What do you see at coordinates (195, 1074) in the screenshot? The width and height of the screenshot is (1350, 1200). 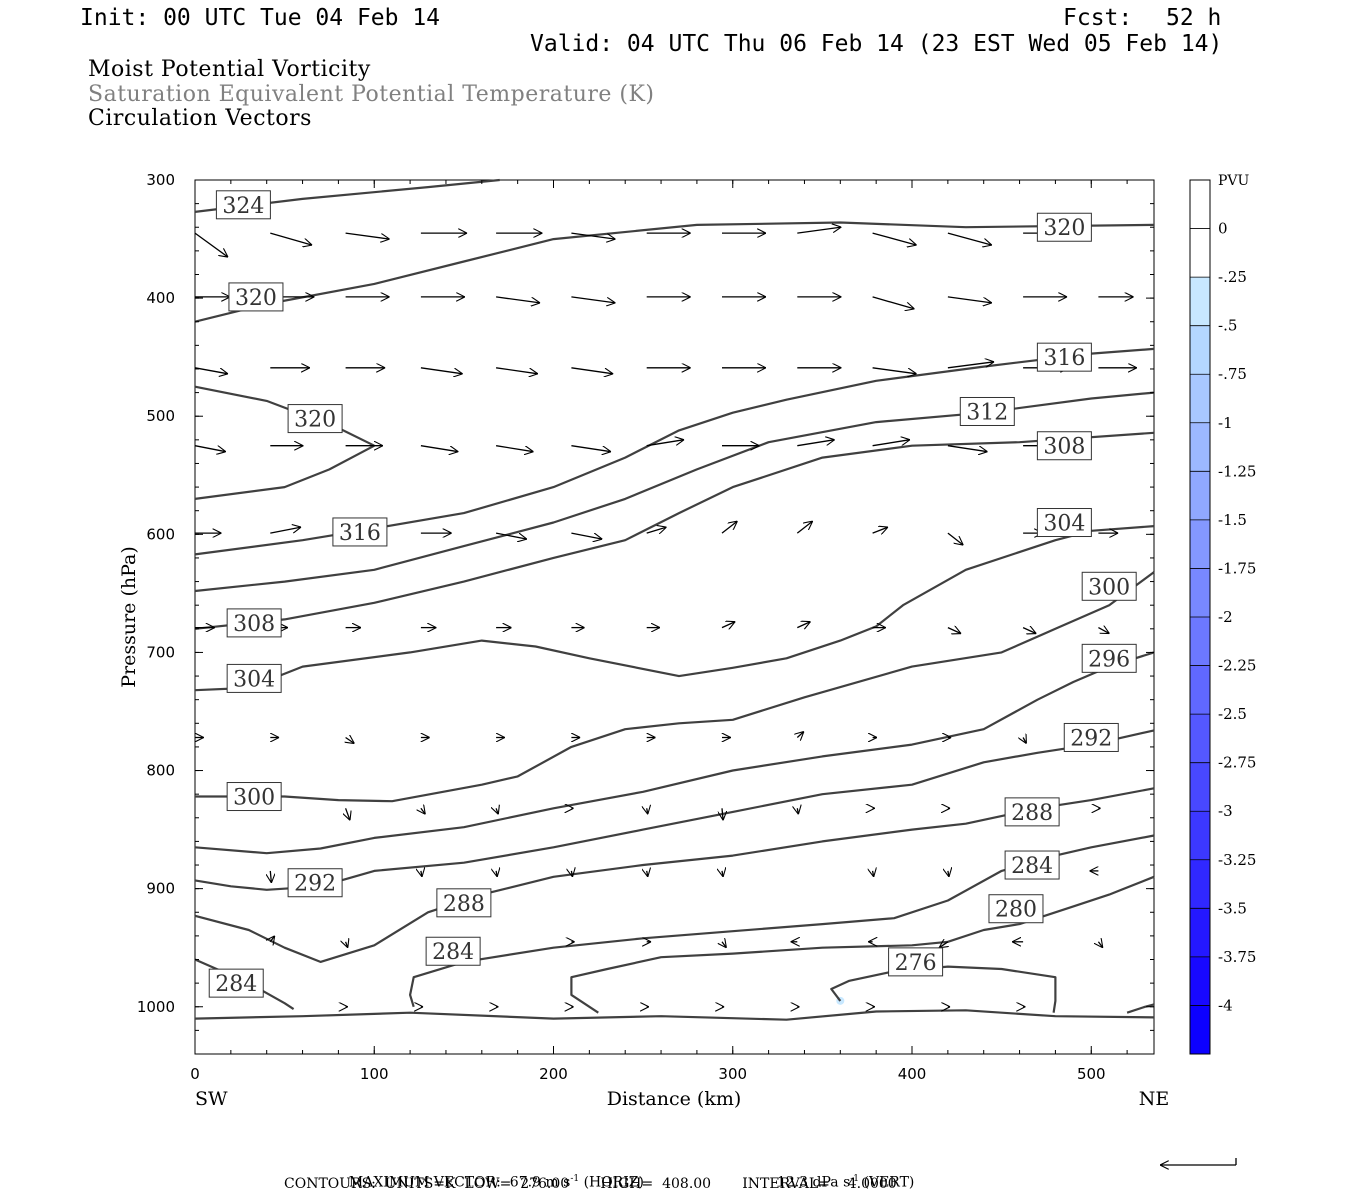 I see `x-tick-label-0: 0` at bounding box center [195, 1074].